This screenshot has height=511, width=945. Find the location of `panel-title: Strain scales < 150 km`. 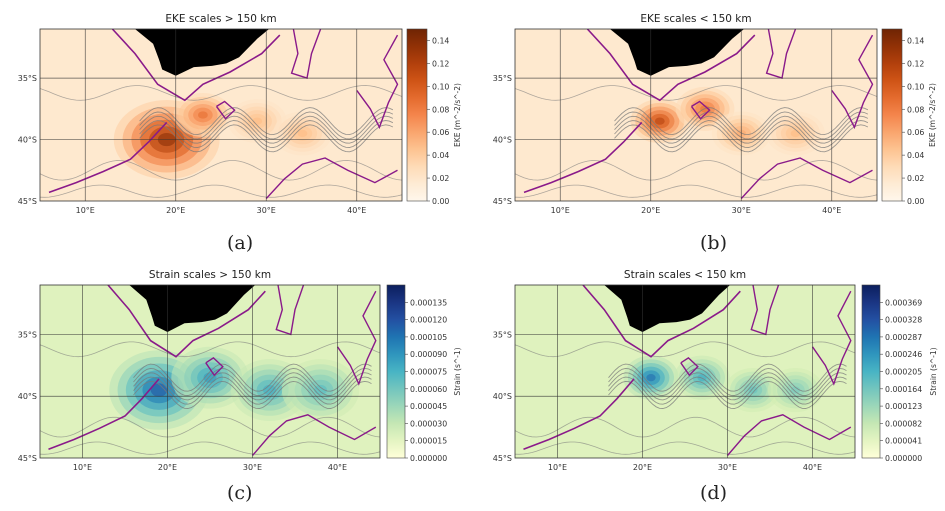

panel-title: Strain scales < 150 km is located at coordinates (685, 275).